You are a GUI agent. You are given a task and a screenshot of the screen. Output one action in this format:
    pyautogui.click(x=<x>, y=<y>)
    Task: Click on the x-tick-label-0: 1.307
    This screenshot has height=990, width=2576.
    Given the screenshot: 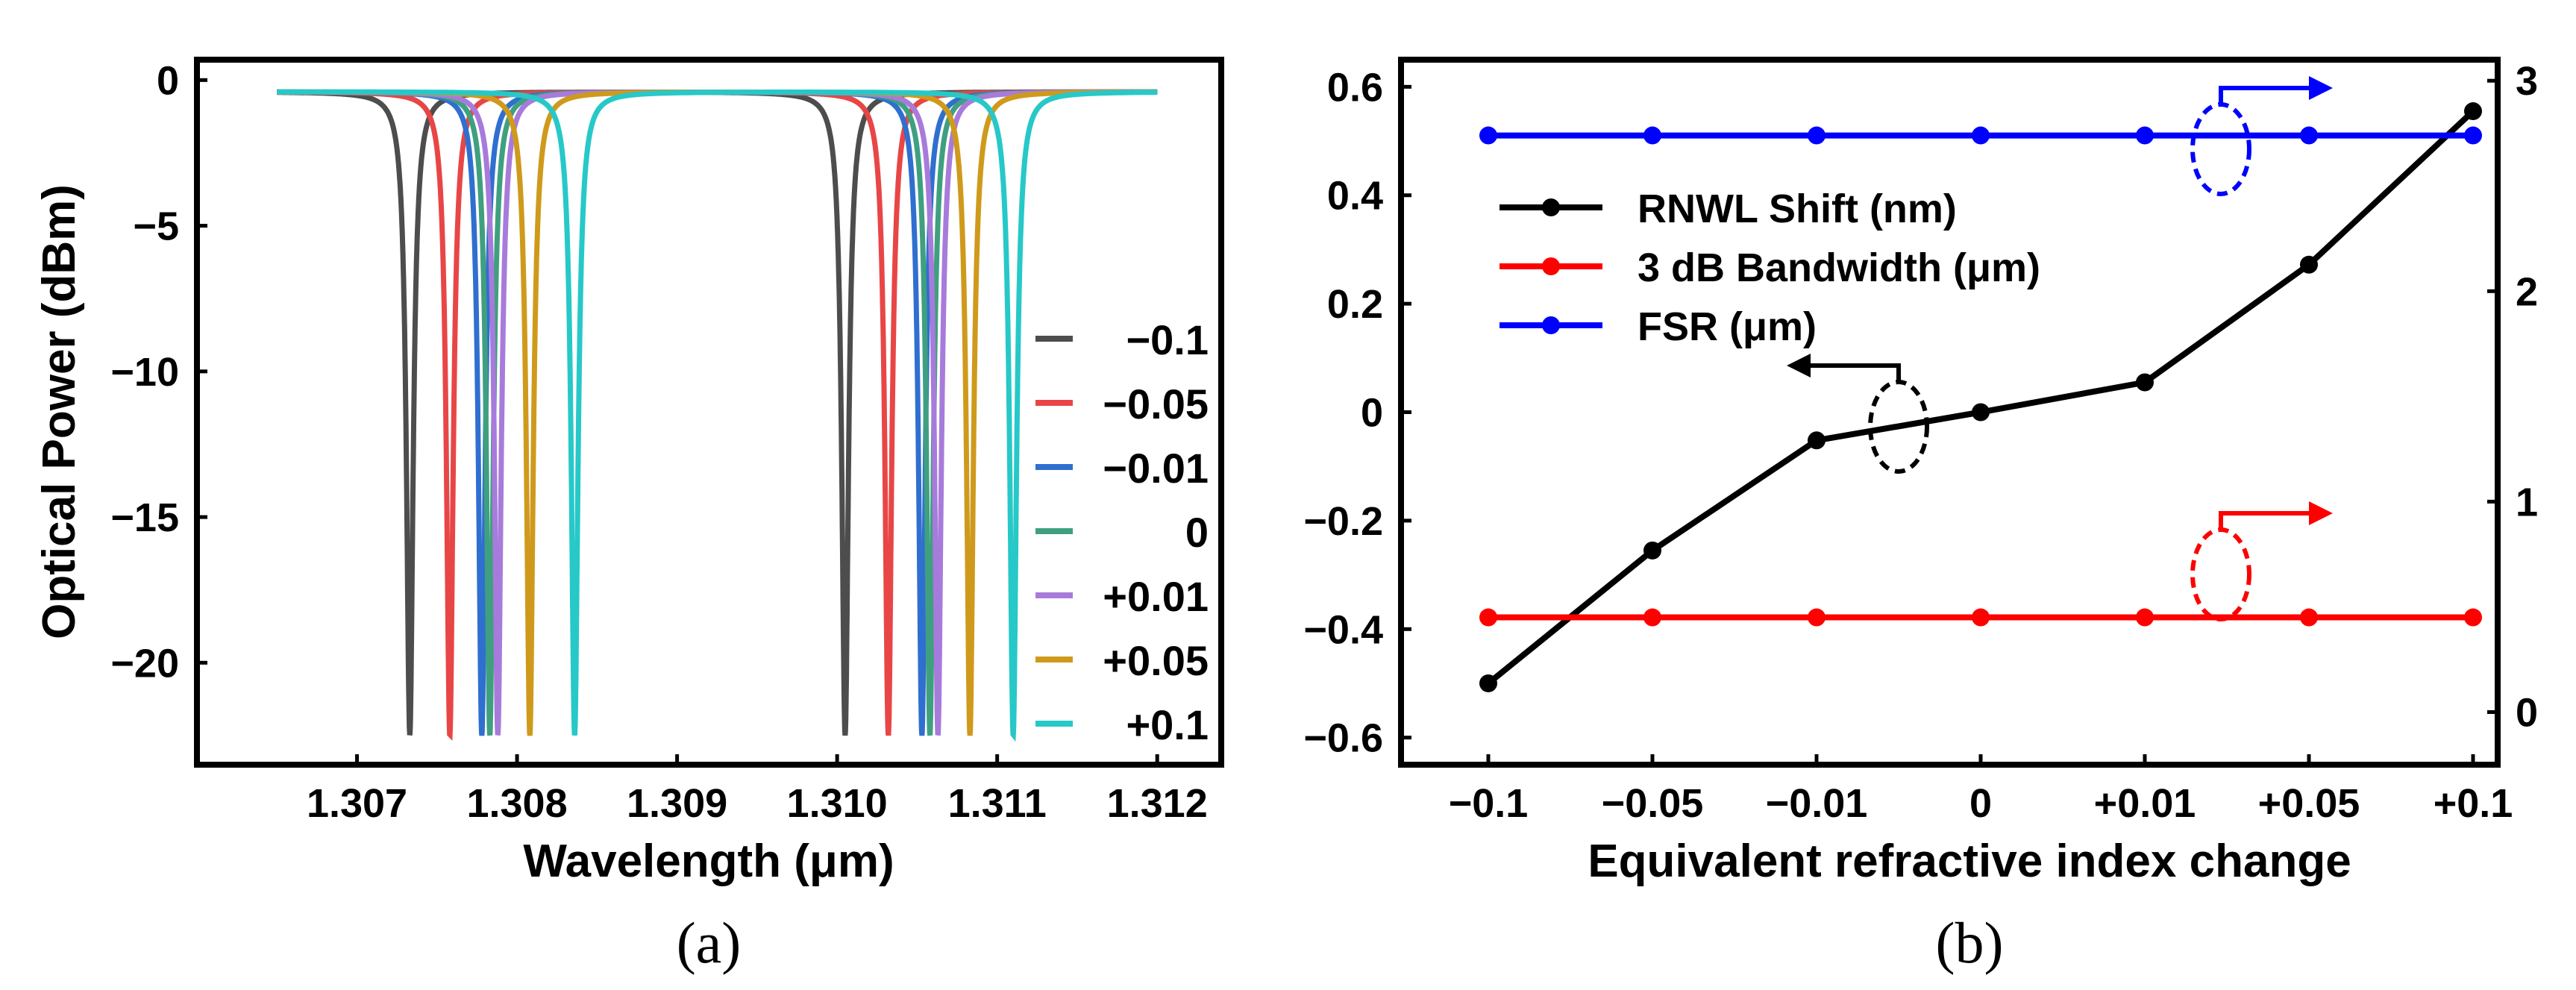 What is the action you would take?
    pyautogui.click(x=357, y=804)
    